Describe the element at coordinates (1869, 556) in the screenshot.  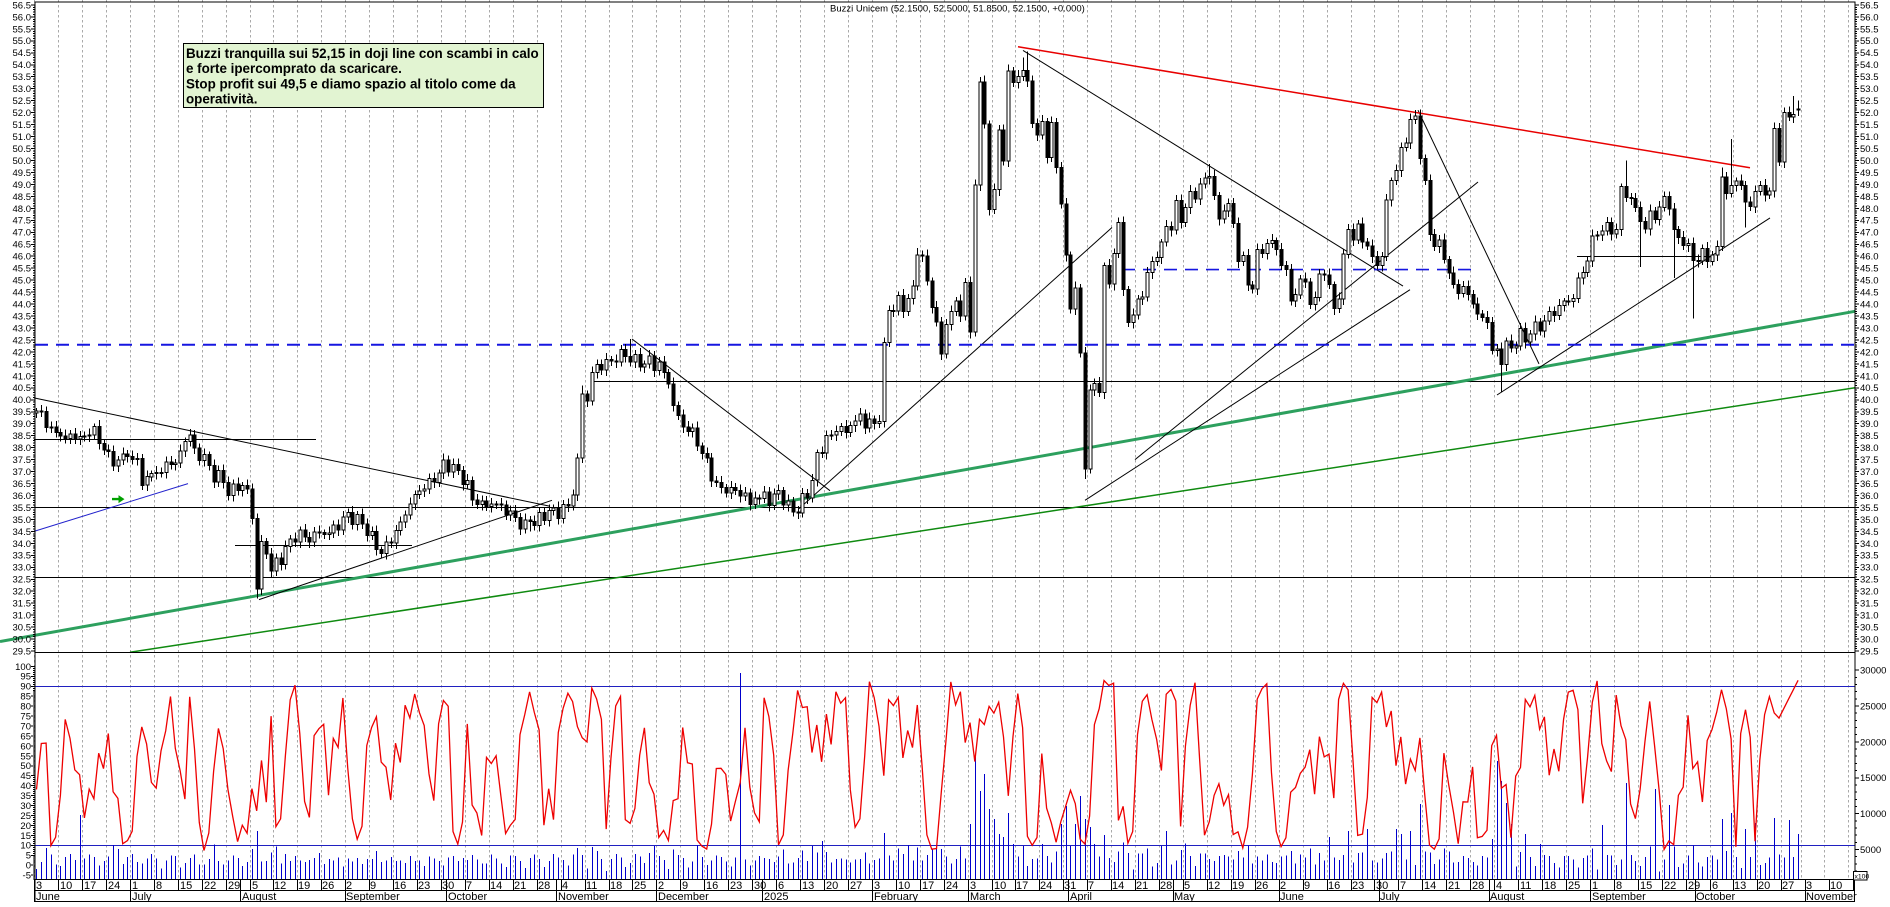
I see `svg-text: 33.5` at that location.